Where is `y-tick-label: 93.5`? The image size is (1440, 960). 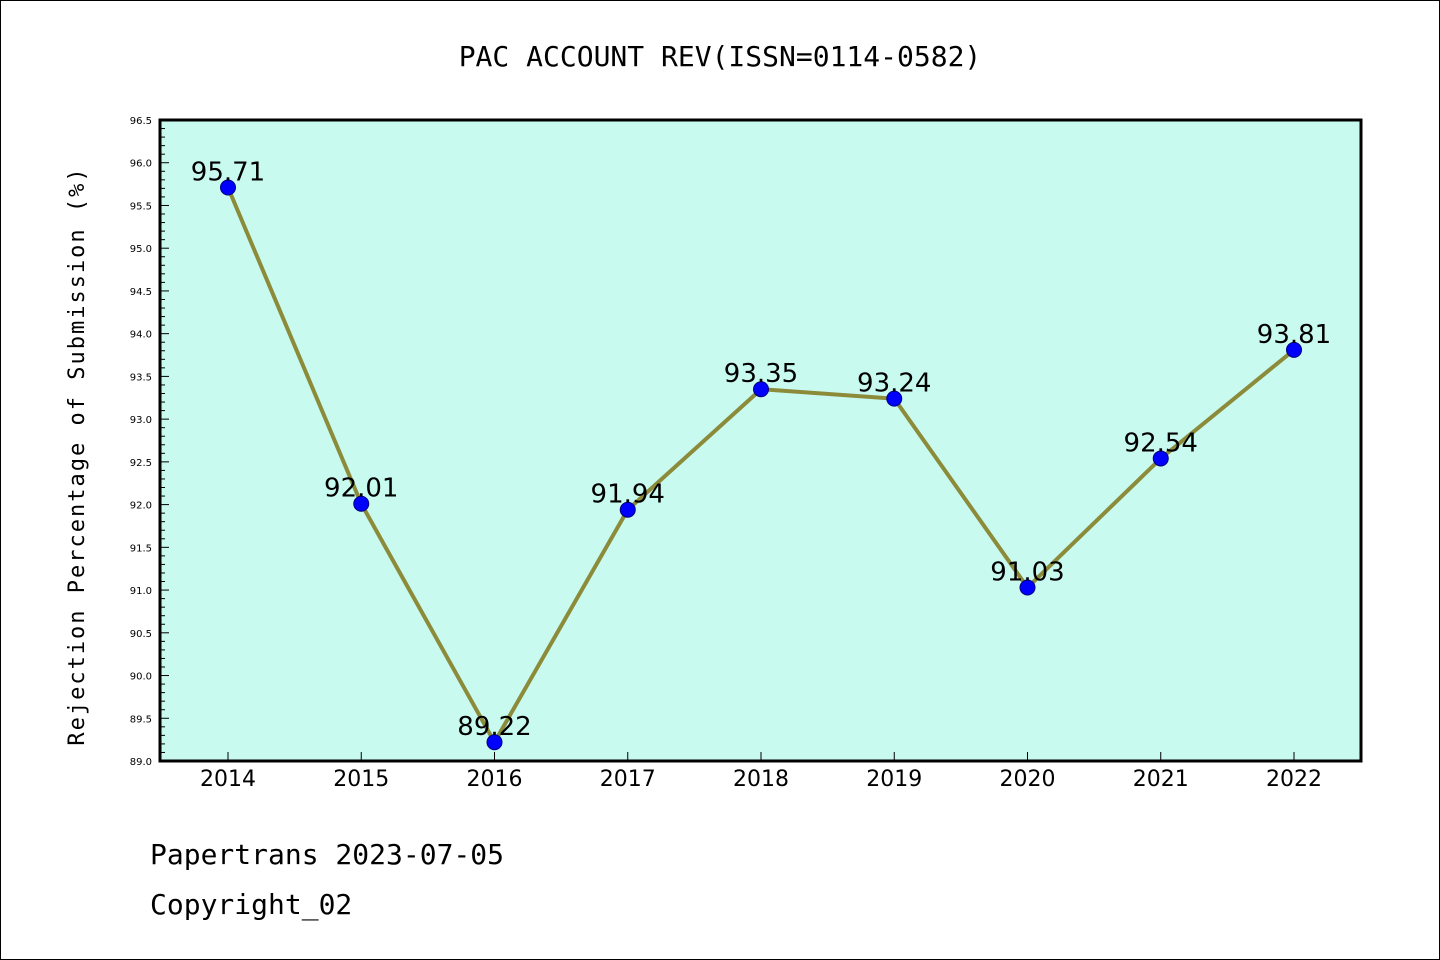
y-tick-label: 93.5 is located at coordinates (141, 377).